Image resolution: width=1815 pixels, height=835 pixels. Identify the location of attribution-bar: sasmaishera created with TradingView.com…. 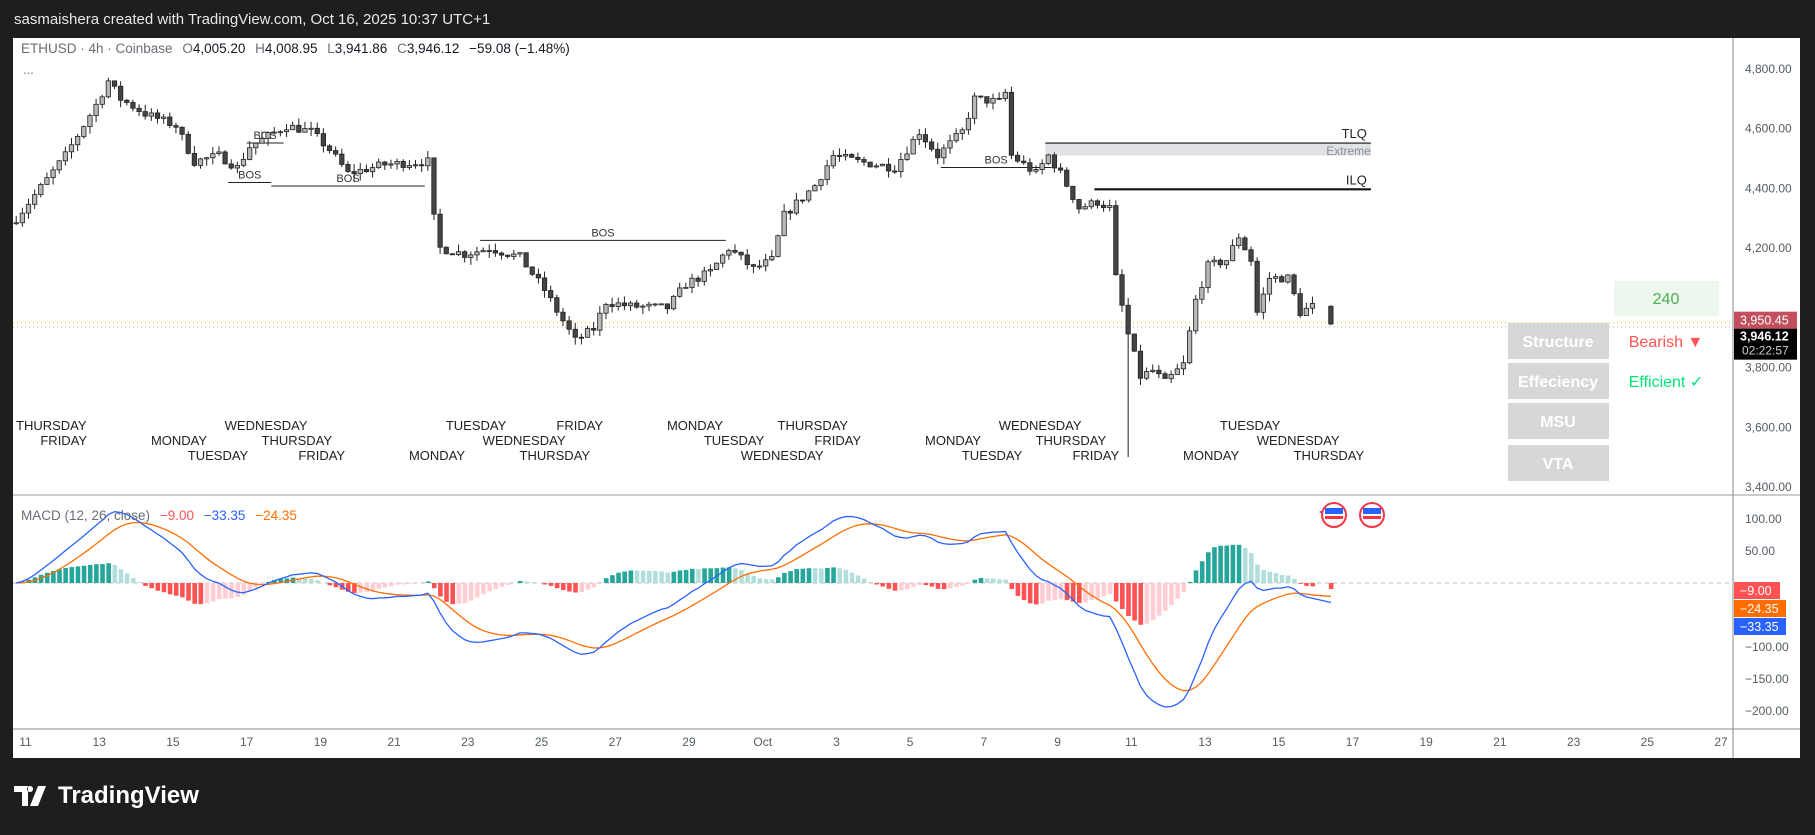
(907, 19).